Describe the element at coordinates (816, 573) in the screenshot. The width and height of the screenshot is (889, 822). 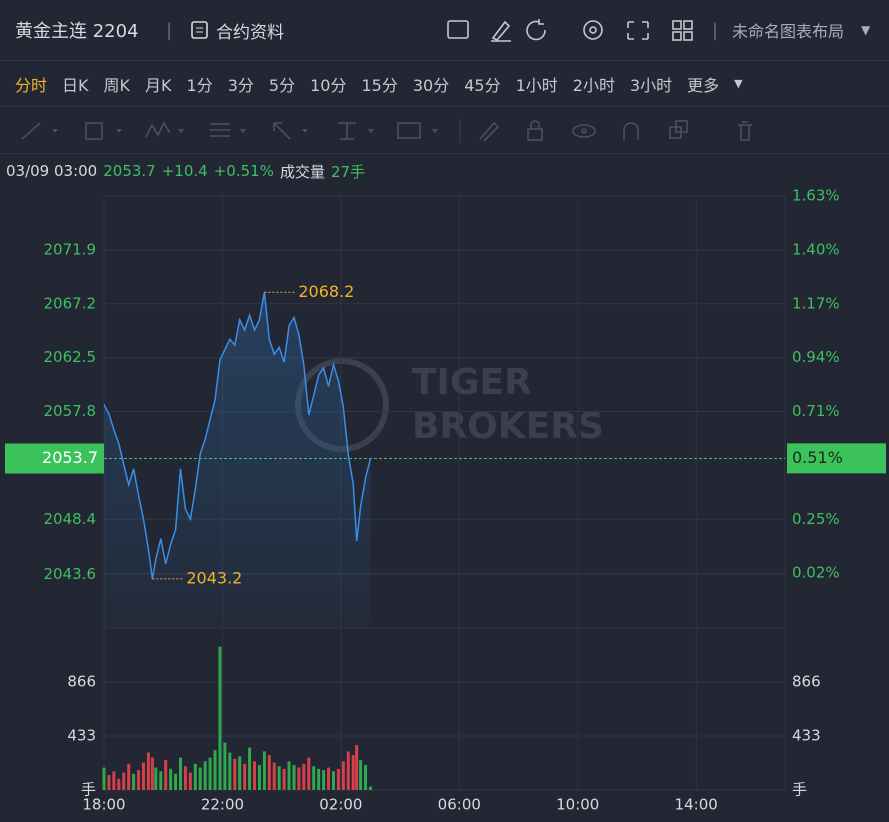
I see `y2-tick-label: 0.02%` at that location.